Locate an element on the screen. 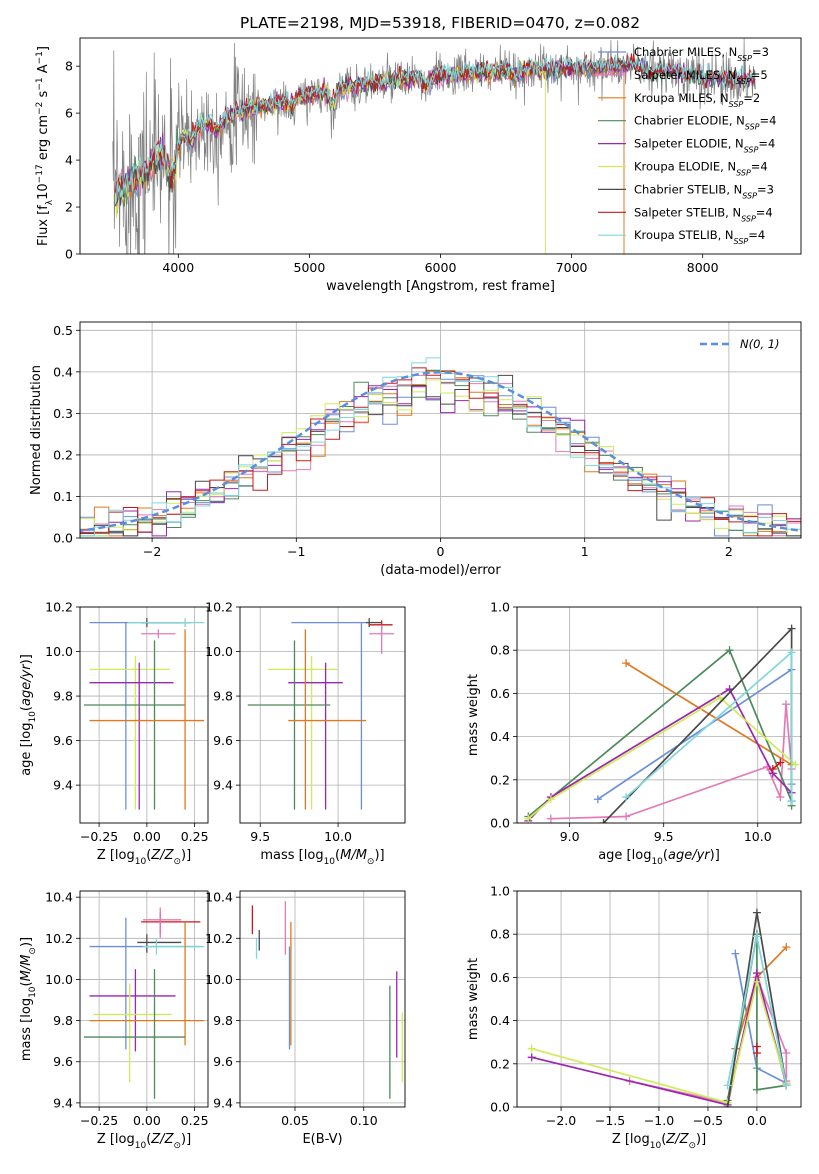 The width and height of the screenshot is (819, 1174). salpeter_miles-weight-marker is located at coordinates (550, 818).